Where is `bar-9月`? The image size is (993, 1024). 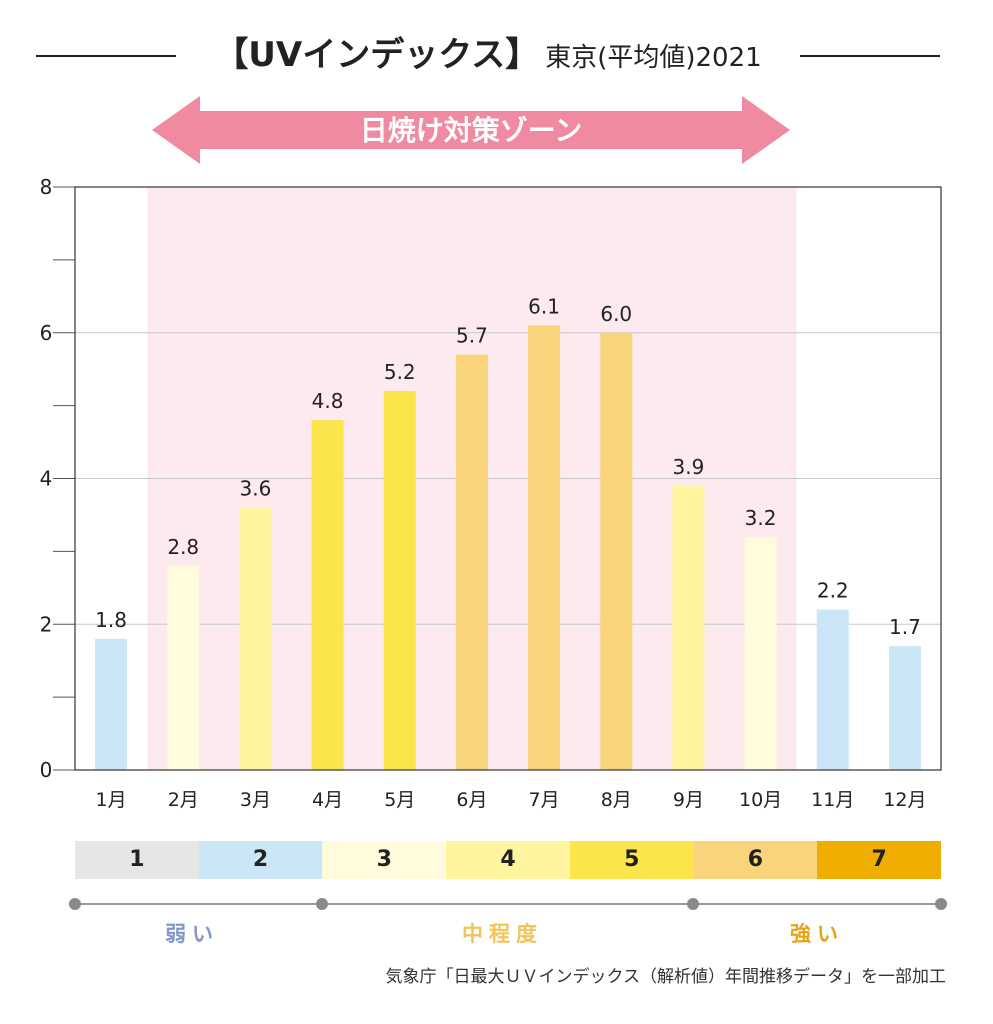
bar-9月 is located at coordinates (688, 627).